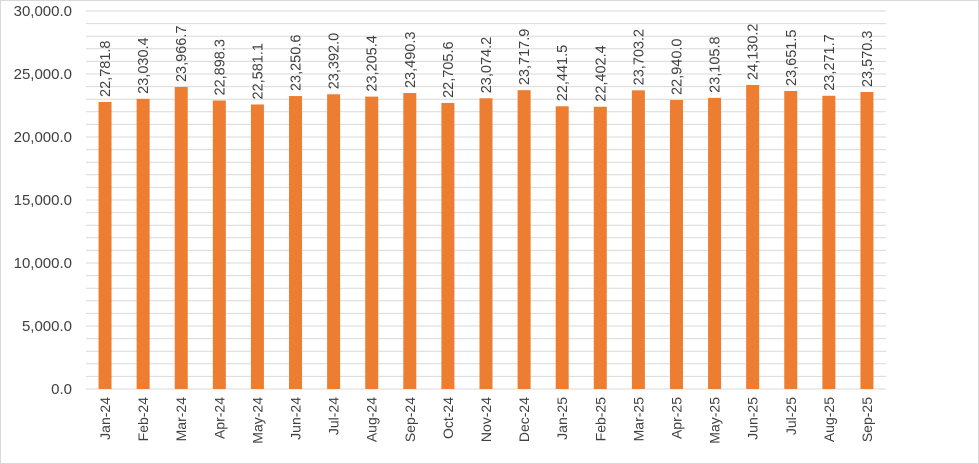  I want to click on x-tick-label: Feb-24, so click(143, 419).